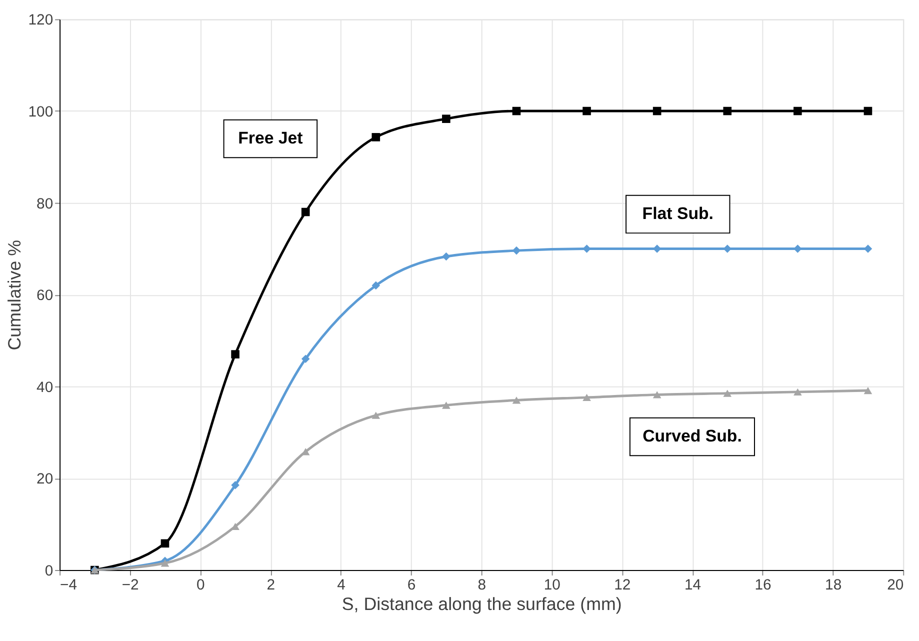 The width and height of the screenshot is (919, 641). Describe the element at coordinates (41, 112) in the screenshot. I see `y-tick-label: 100` at that location.